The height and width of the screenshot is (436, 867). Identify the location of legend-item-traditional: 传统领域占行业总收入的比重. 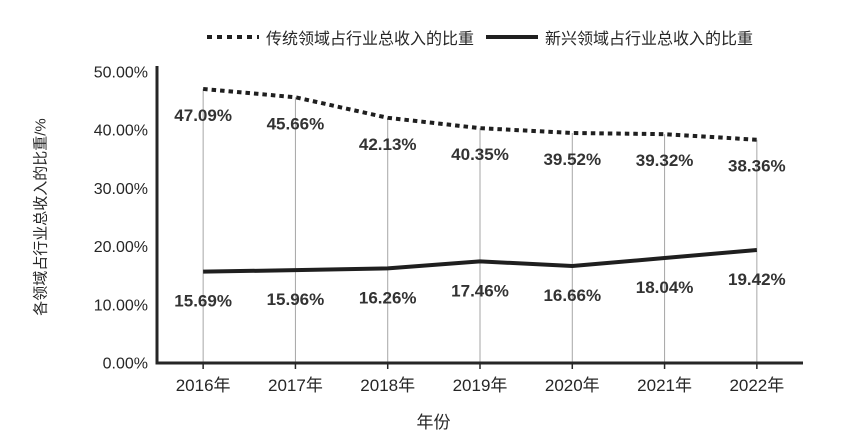
(340, 37).